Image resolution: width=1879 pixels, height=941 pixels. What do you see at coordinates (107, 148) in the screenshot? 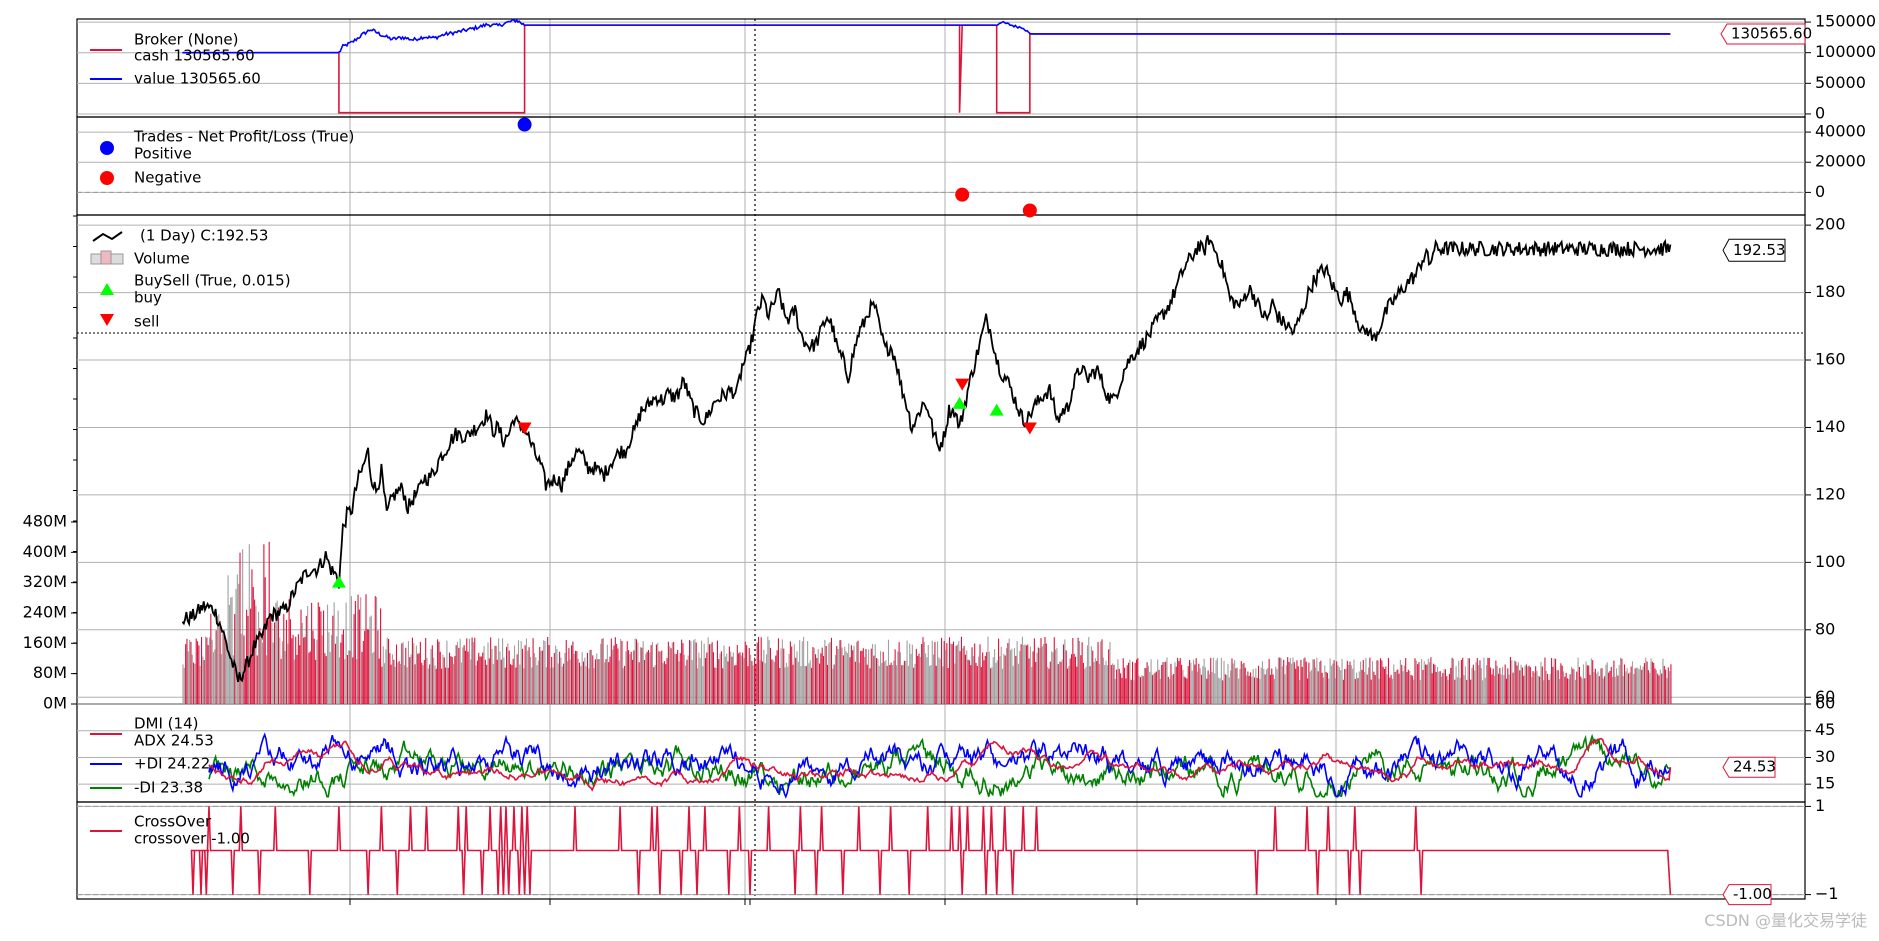
I see `legend-positive-swatch` at bounding box center [107, 148].